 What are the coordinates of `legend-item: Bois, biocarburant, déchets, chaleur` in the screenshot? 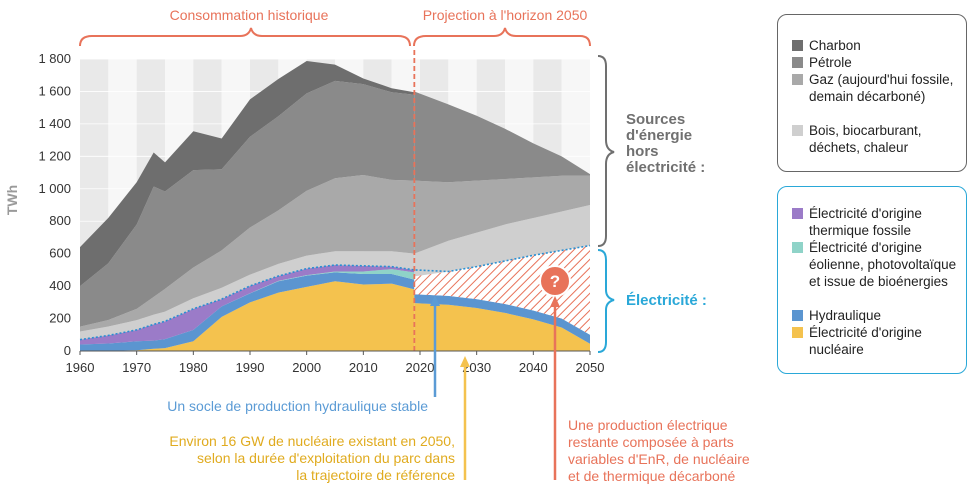 It's located at (877, 139).